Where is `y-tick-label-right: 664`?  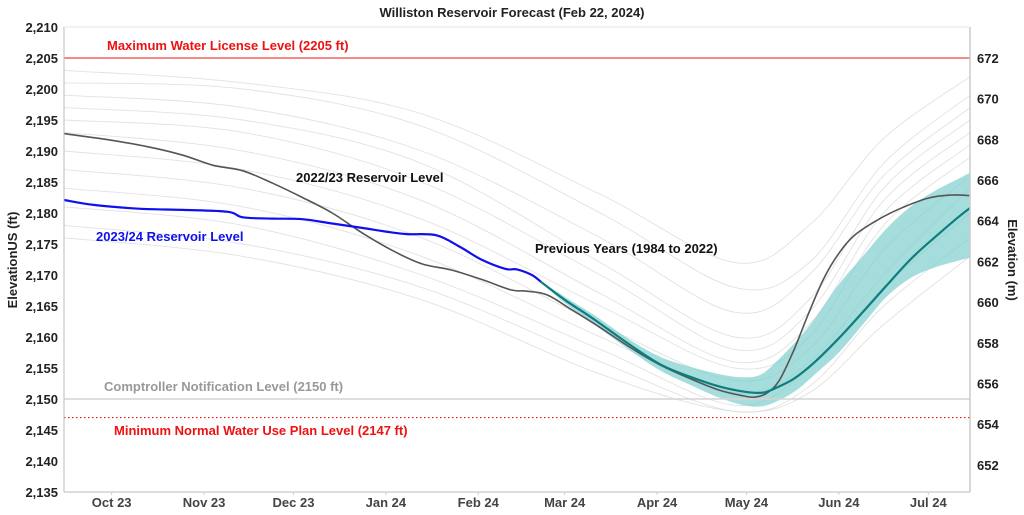 y-tick-label-right: 664 is located at coordinates (988, 221).